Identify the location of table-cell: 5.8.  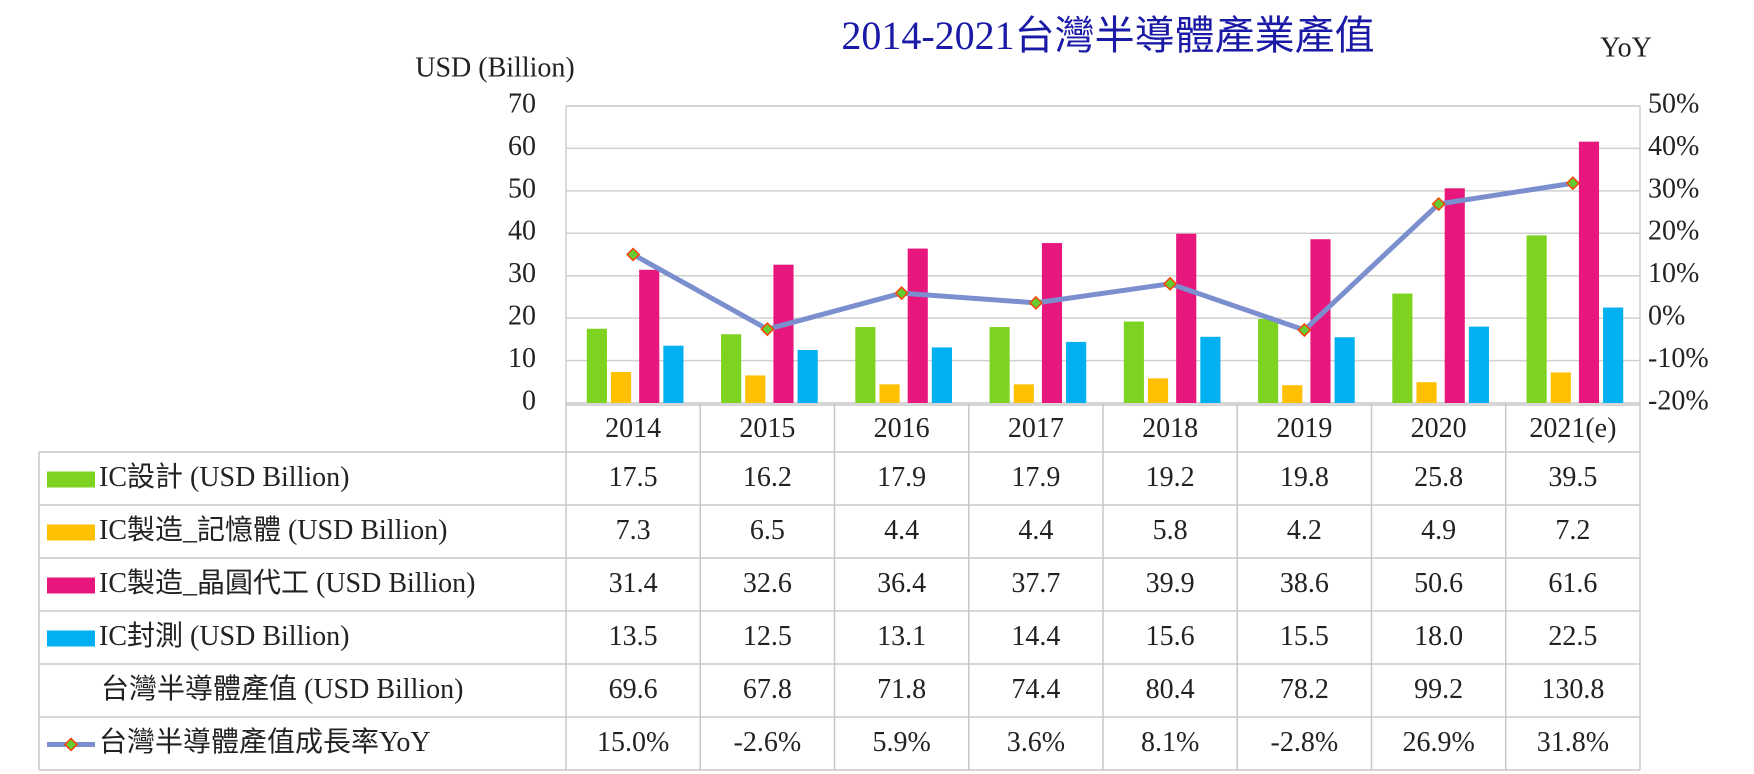
(1170, 530).